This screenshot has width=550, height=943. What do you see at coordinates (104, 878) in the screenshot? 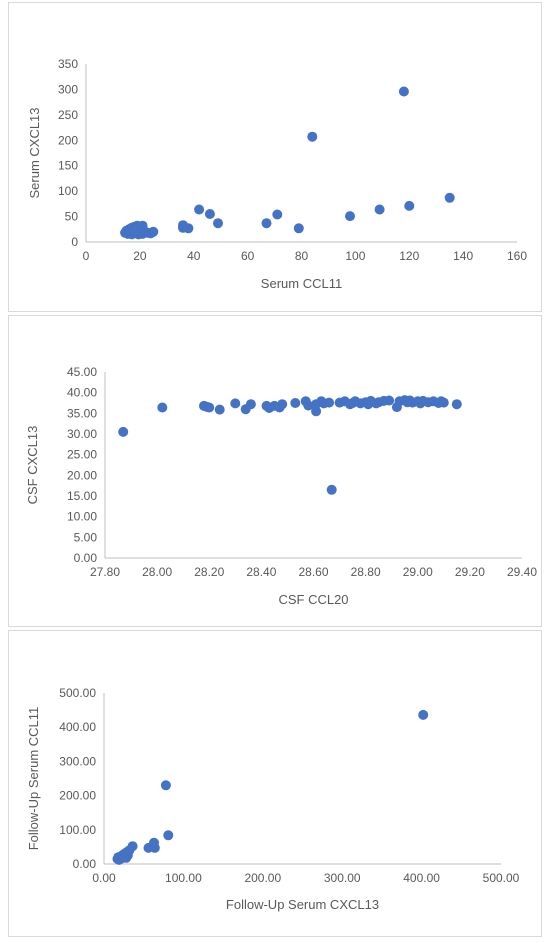
I see `x-tick-label: 0.00` at bounding box center [104, 878].